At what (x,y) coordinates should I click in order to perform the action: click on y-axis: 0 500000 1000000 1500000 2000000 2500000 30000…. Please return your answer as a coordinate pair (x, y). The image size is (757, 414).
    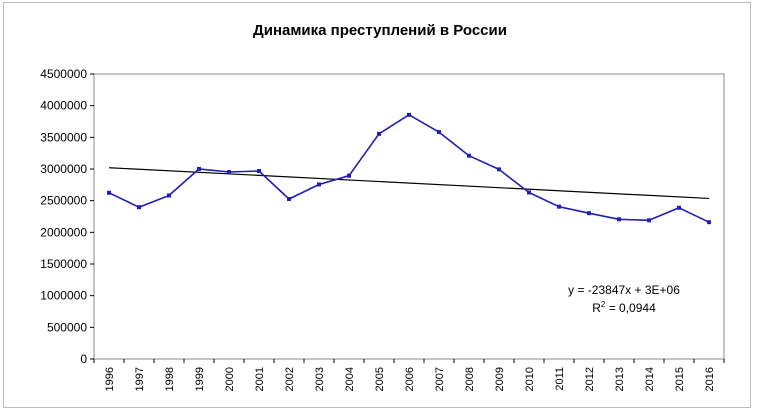
    Looking at the image, I should click on (67, 216).